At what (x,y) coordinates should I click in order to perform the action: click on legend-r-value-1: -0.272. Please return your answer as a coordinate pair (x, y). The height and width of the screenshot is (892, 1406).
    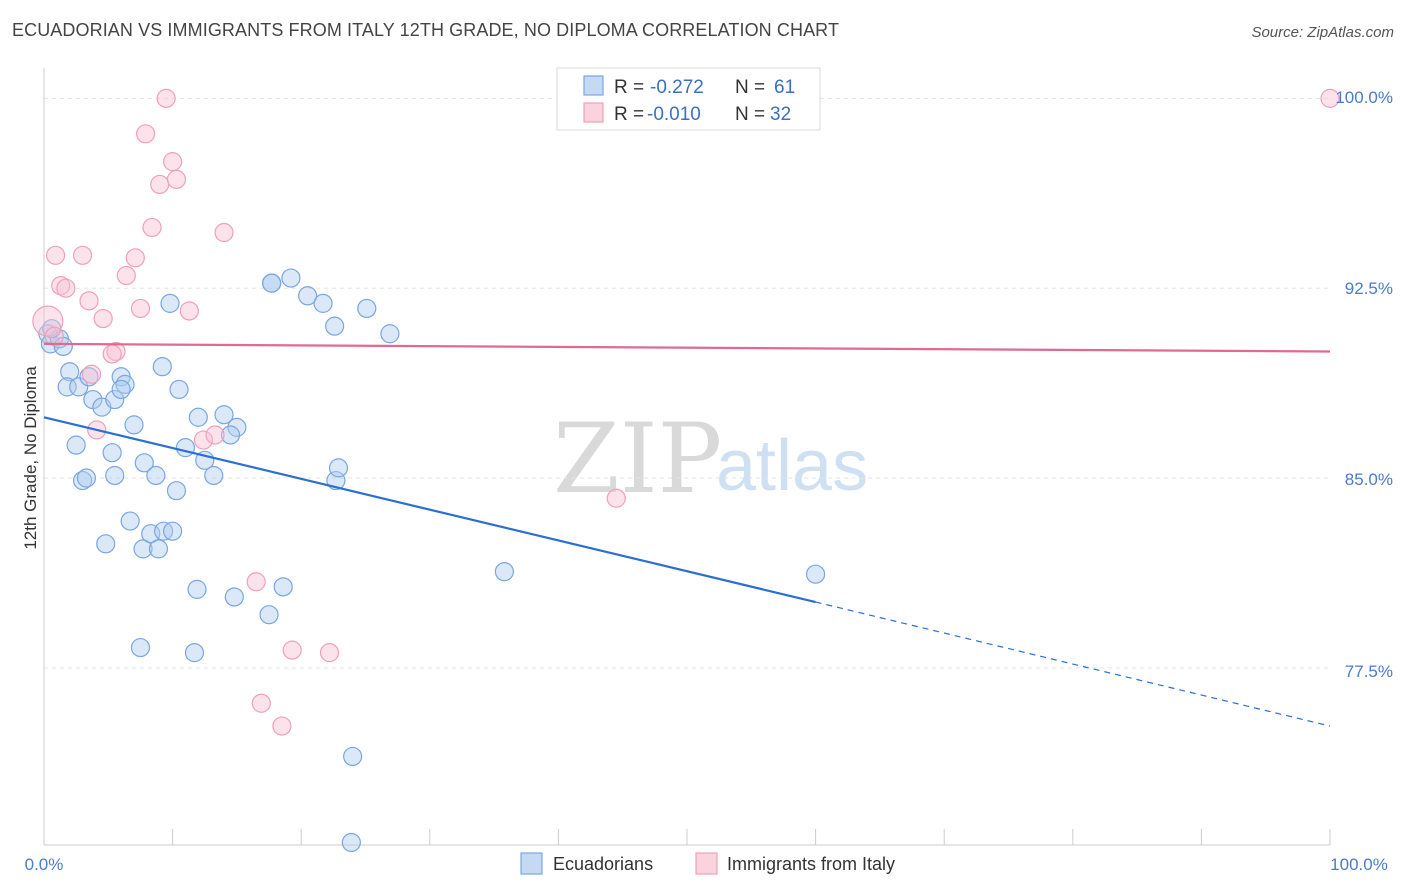
    Looking at the image, I should click on (677, 87).